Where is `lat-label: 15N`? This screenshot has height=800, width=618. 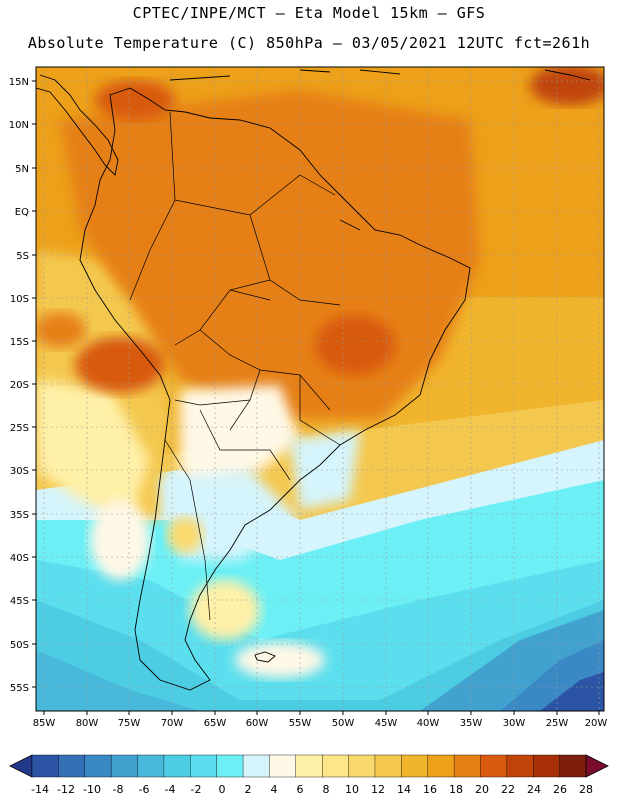 lat-label: 15N is located at coordinates (19, 82).